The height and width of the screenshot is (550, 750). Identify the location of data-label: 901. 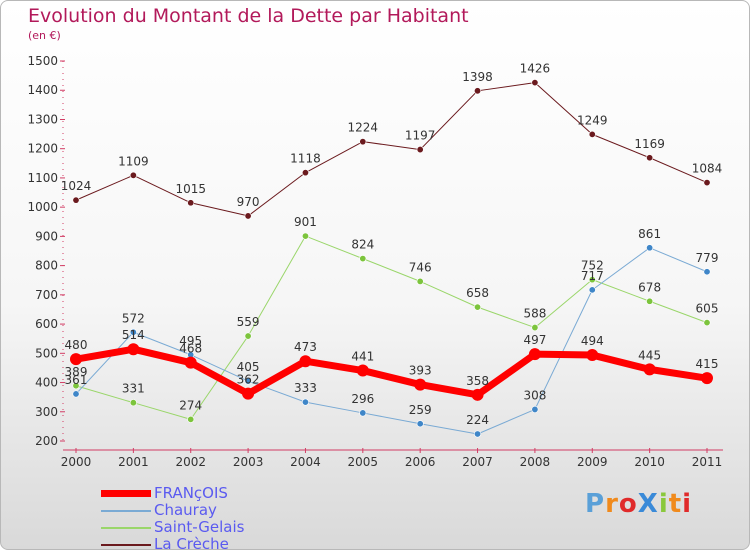
(305, 222).